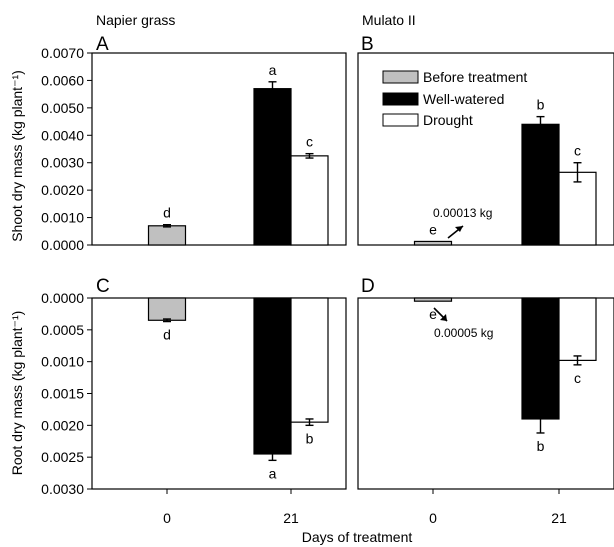  I want to click on panel-c-y-tick-label: 0.0005, so click(62, 330).